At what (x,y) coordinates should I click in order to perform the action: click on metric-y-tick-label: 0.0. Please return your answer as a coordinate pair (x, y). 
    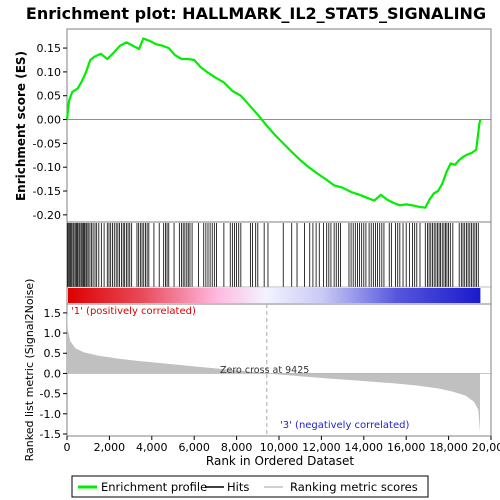
    Looking at the image, I should click on (53, 373).